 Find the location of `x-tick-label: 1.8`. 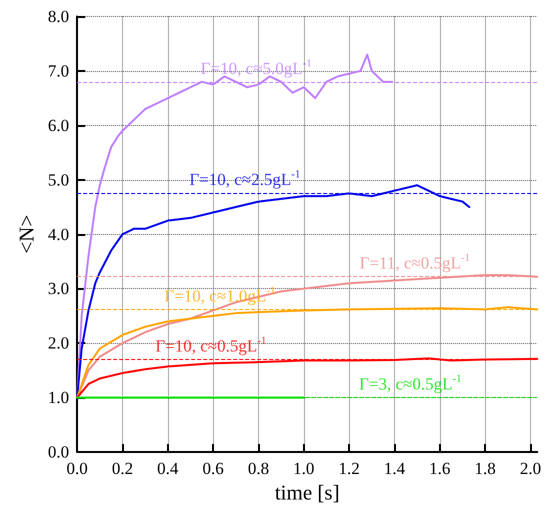

x-tick-label: 1.8 is located at coordinates (485, 468).